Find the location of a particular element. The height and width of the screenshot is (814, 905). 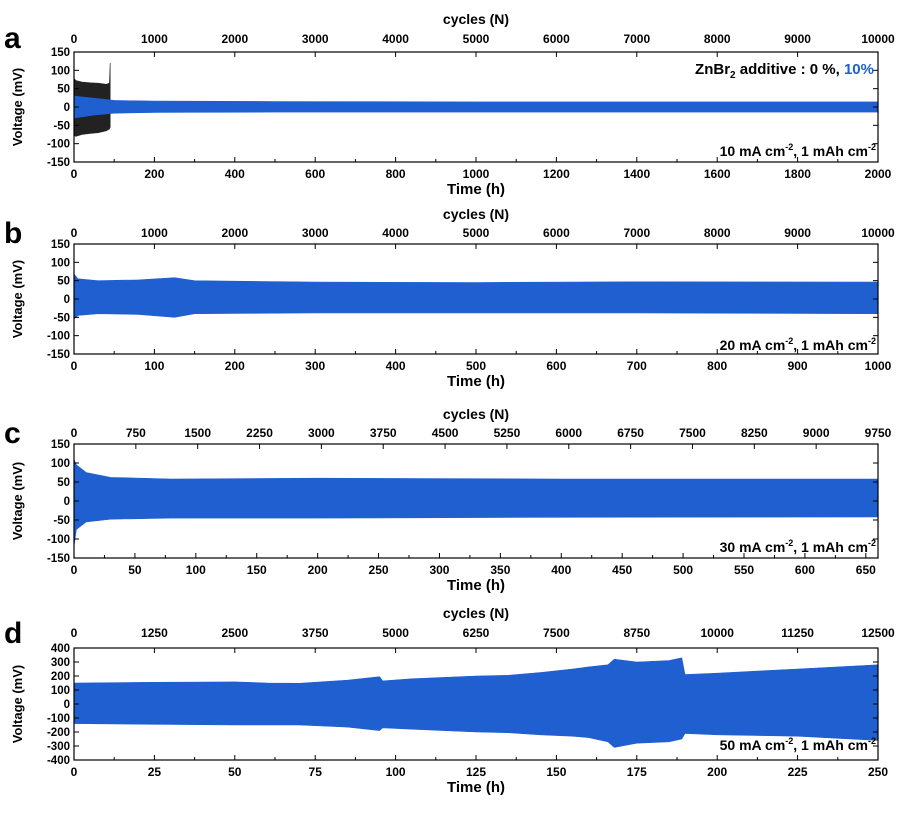

x2-tick-label: 8750 is located at coordinates (636, 633).